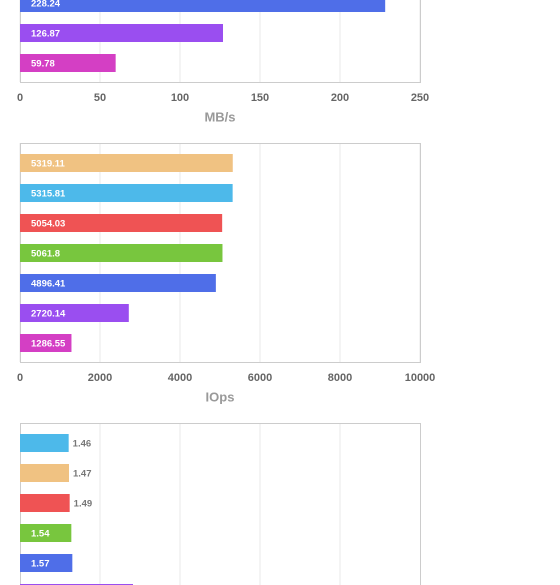  Describe the element at coordinates (48, 284) in the screenshot. I see `bar-label: 4896.41` at that location.